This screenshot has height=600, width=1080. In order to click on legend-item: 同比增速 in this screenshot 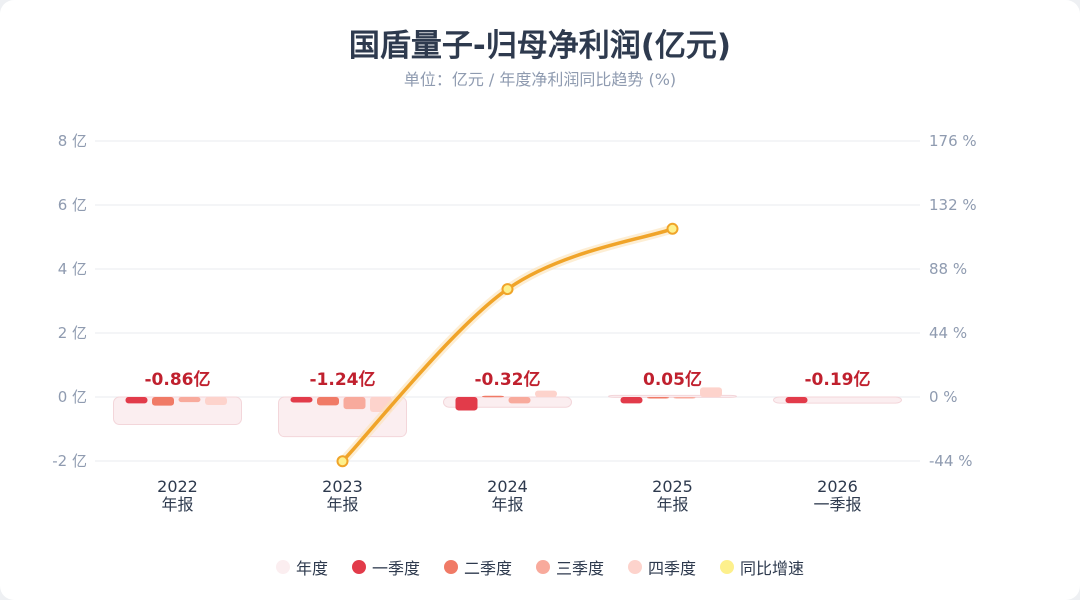, I will do `click(762, 567)`.